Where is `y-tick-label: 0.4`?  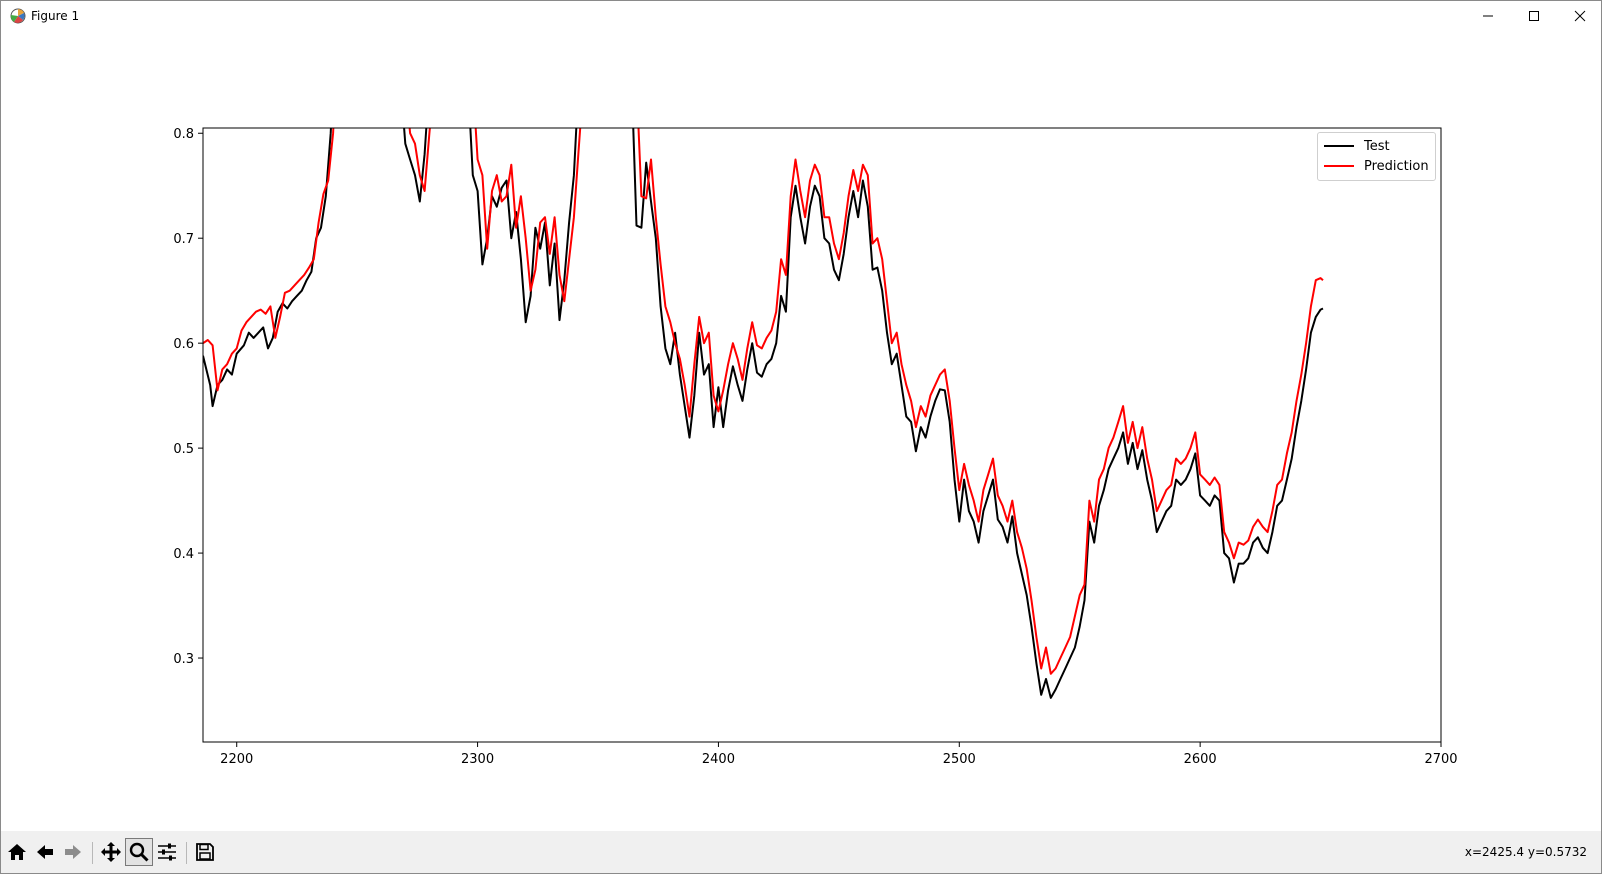 y-tick-label: 0.4 is located at coordinates (183, 554).